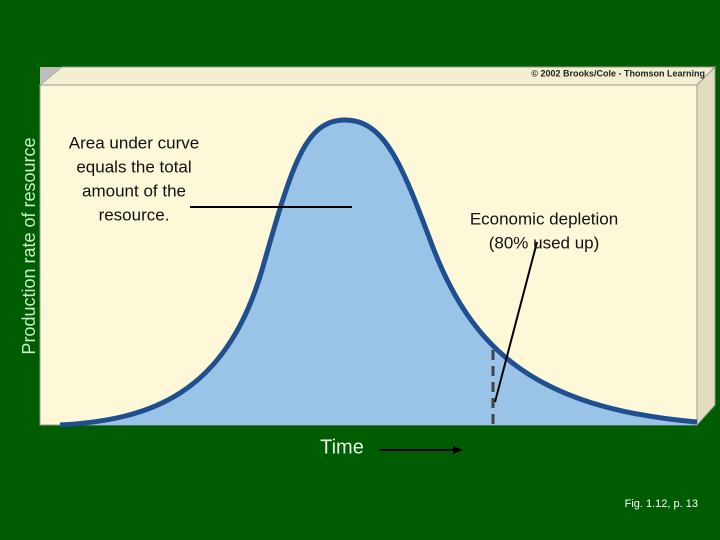 The height and width of the screenshot is (540, 720). I want to click on annotation: Economic depletion, so click(544, 218).